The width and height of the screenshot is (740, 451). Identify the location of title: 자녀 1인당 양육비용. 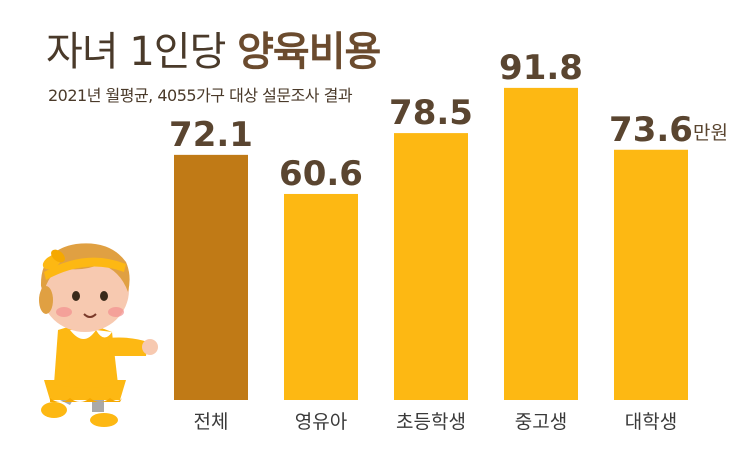
(213, 52).